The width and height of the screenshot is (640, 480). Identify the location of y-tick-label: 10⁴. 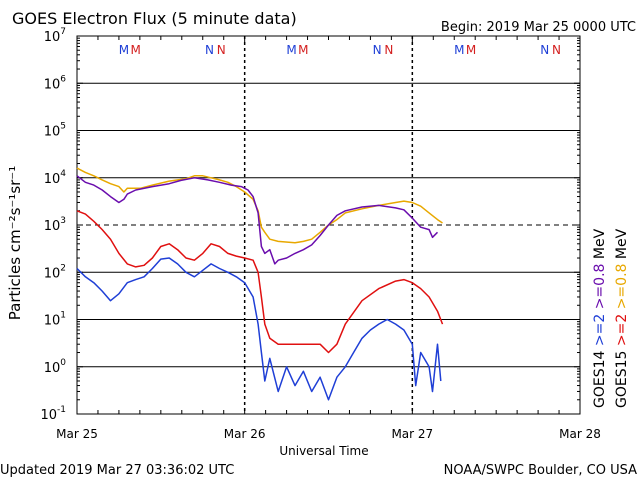
(55, 178).